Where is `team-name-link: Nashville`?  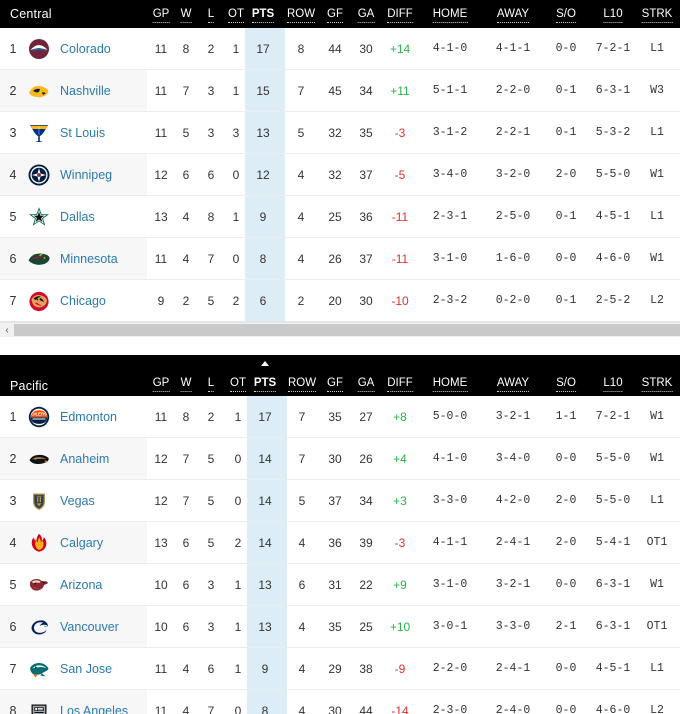
team-name-link: Nashville is located at coordinates (85, 90).